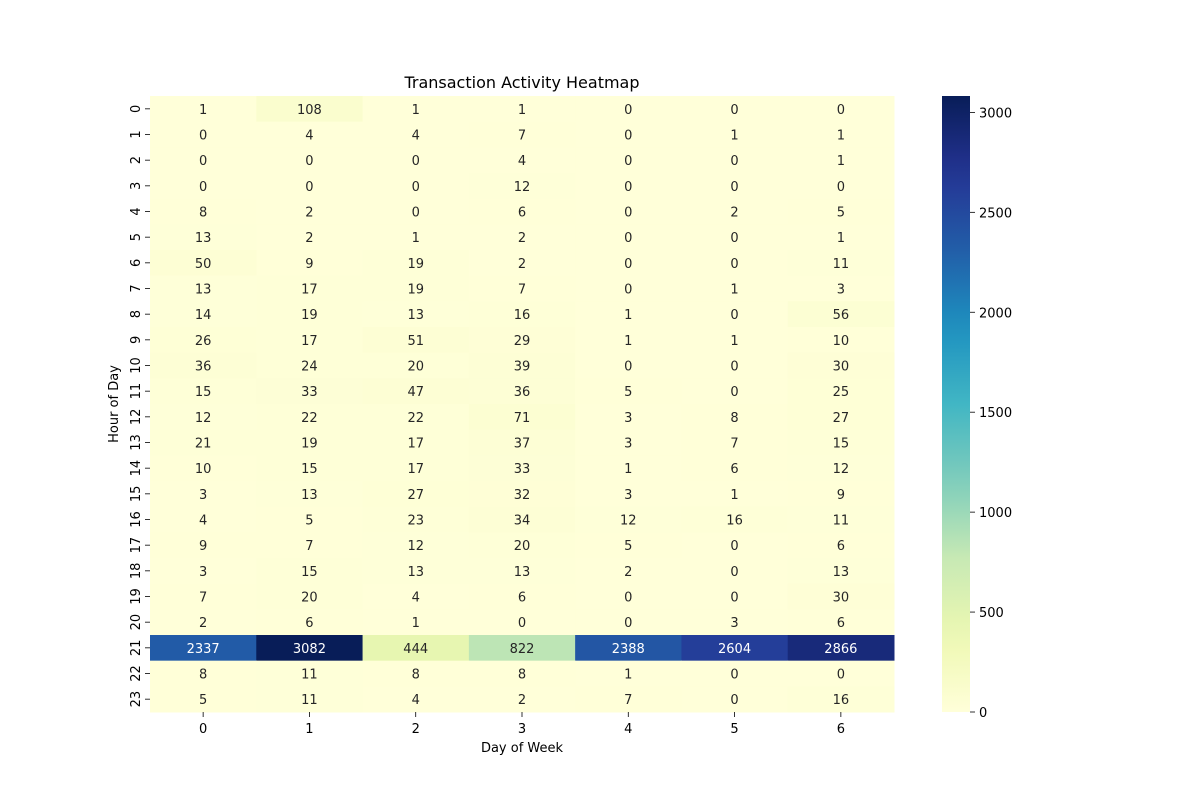  I want to click on cell-value-label: 3, so click(734, 623).